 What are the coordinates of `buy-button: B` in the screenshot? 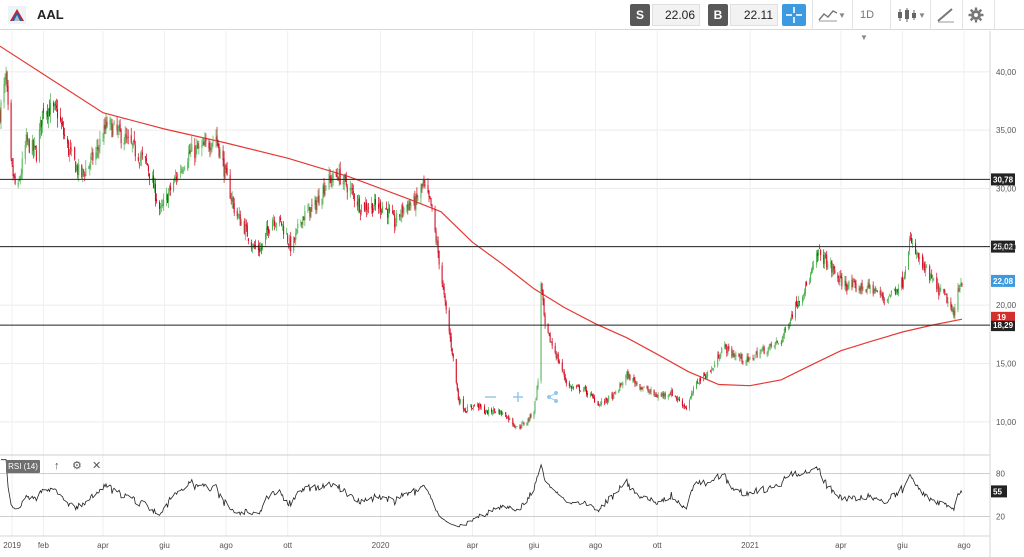 It's located at (718, 15).